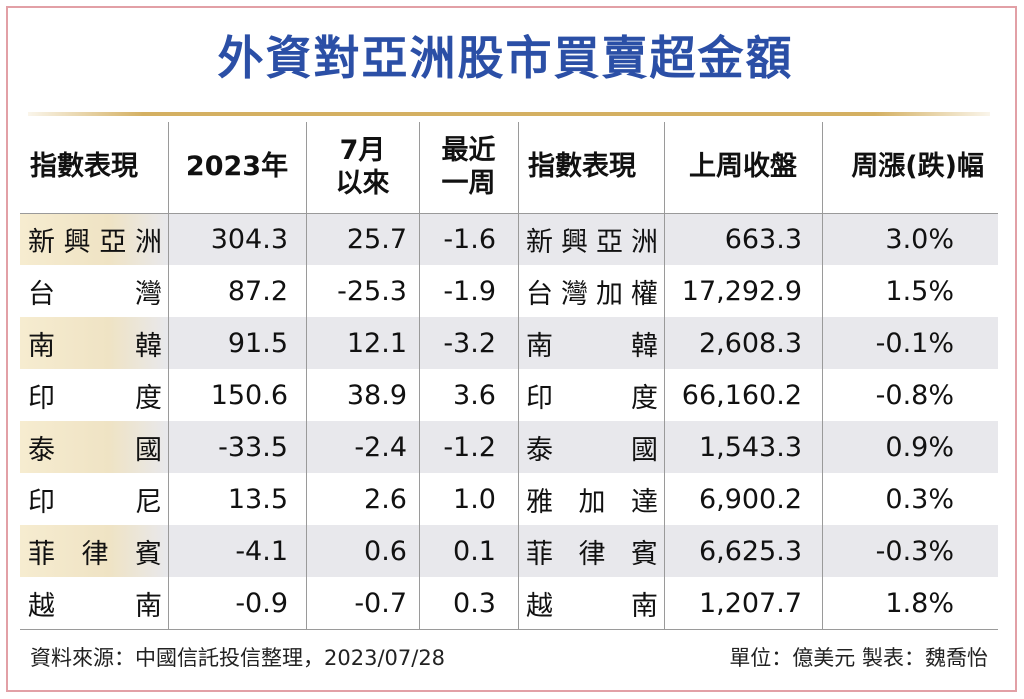 The image size is (1024, 699). I want to click on left-2023-cell: -33.5, so click(253, 447).